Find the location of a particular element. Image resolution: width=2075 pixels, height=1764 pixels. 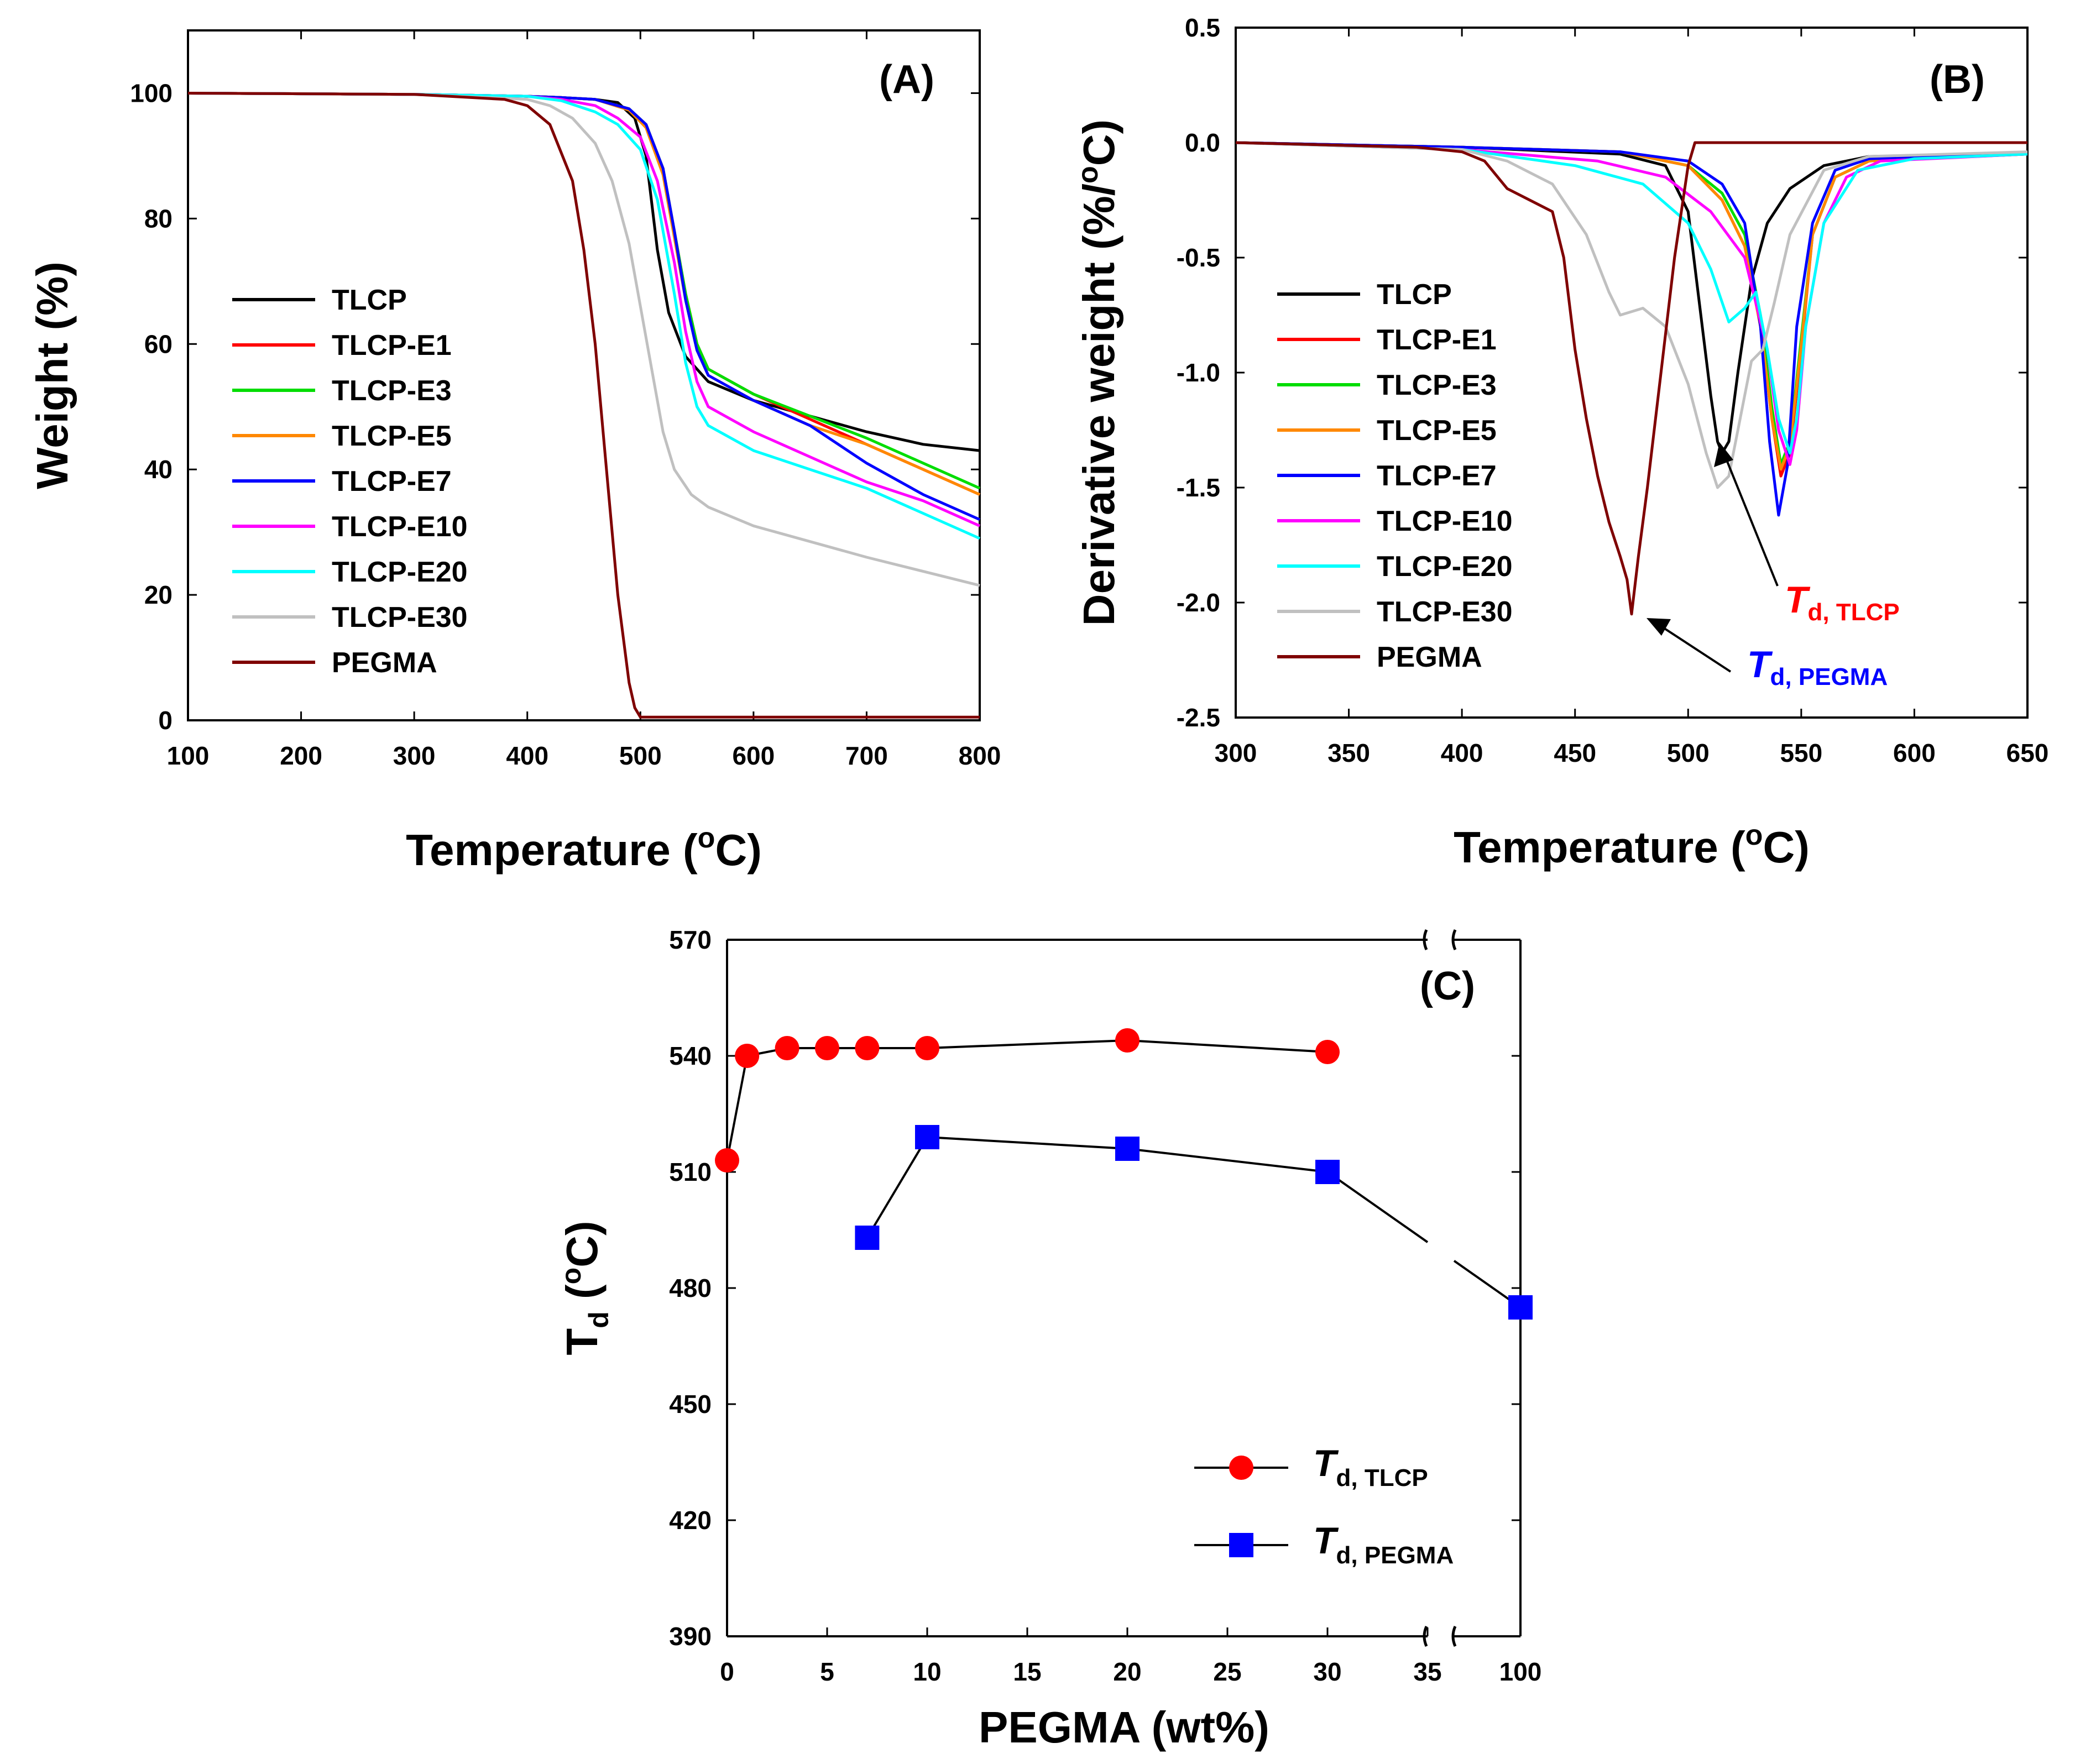

series-line-tlcp-e3 is located at coordinates (1632, 303).